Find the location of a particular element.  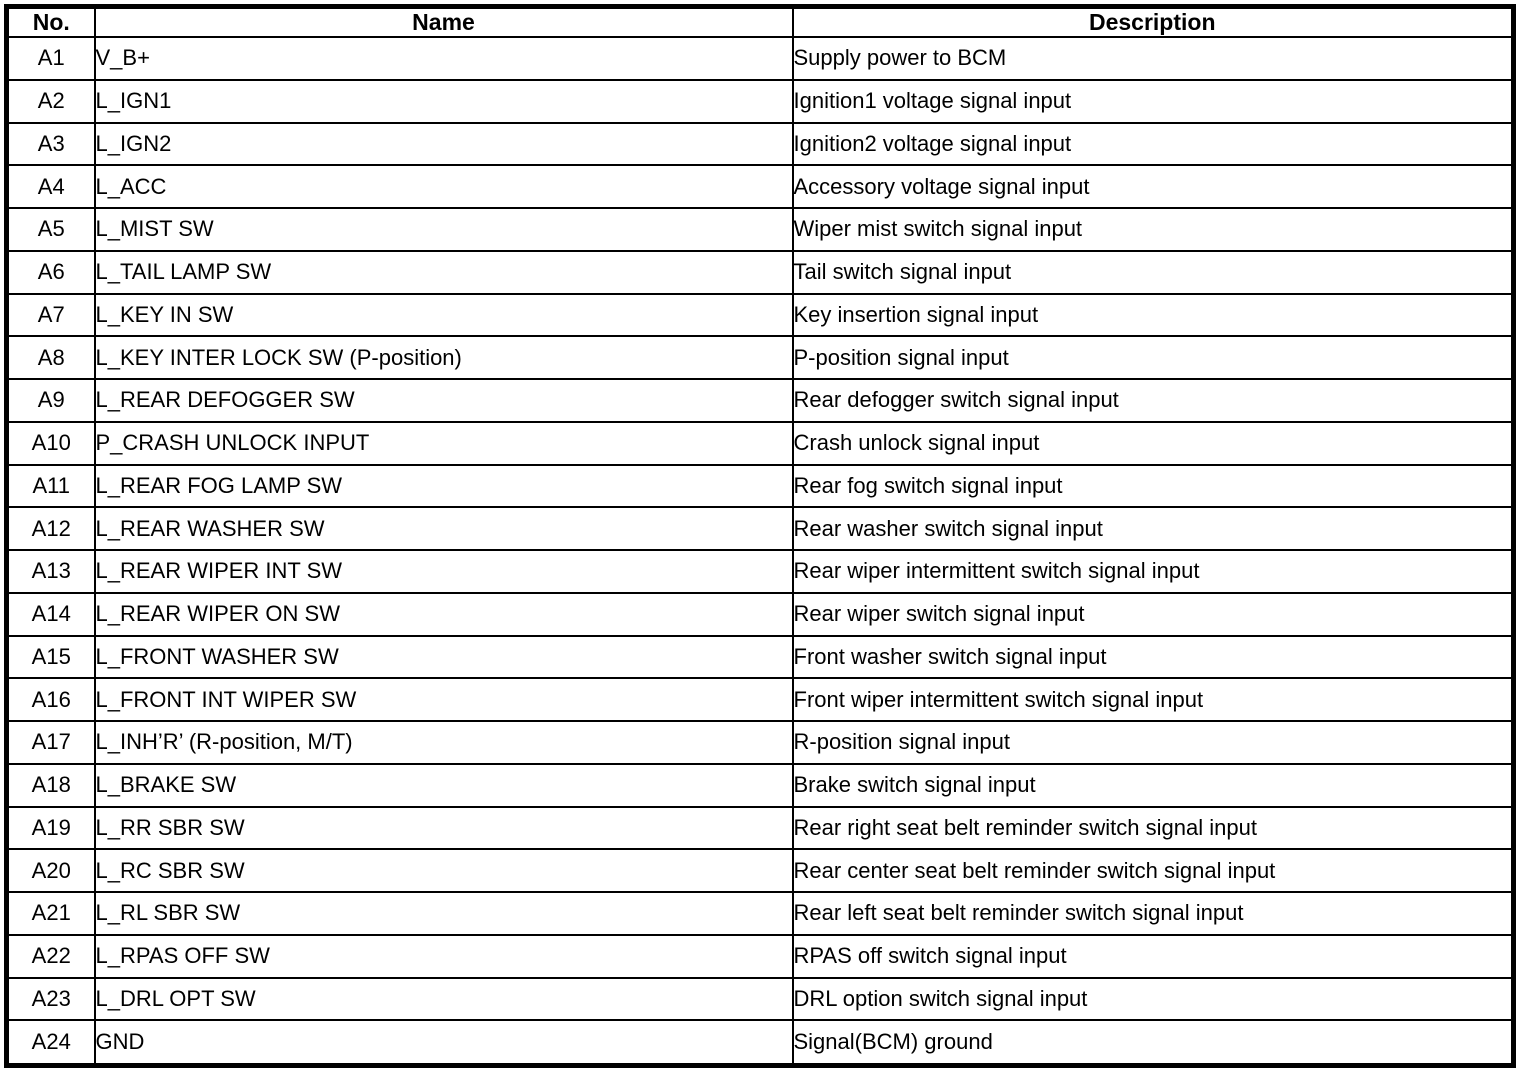

column-header-description: Description is located at coordinates (1153, 21).